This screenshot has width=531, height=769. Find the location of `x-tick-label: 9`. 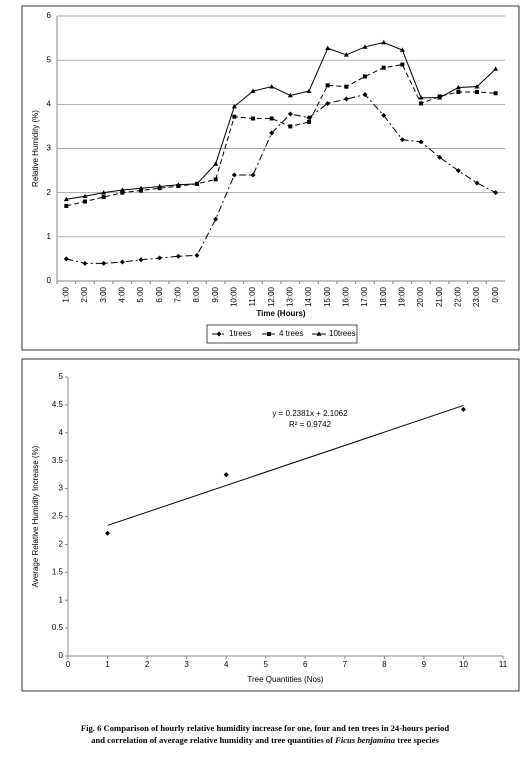

x-tick-label: 9 is located at coordinates (424, 664).